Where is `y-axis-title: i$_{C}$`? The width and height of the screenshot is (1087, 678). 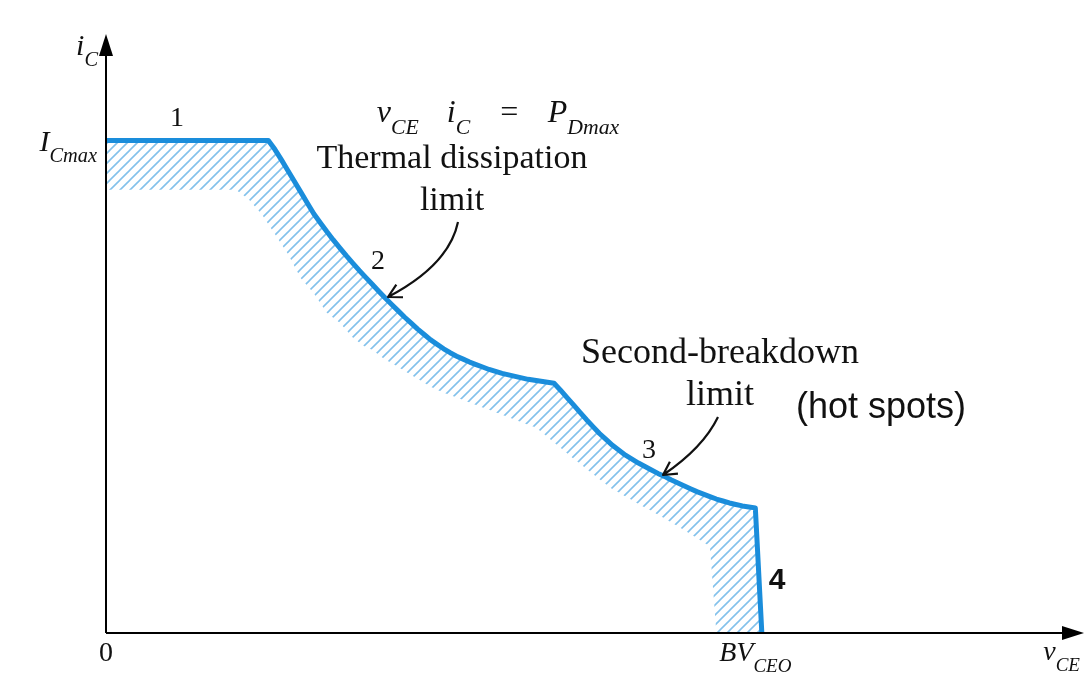
y-axis-title: i$_{C}$ is located at coordinates (87, 48).